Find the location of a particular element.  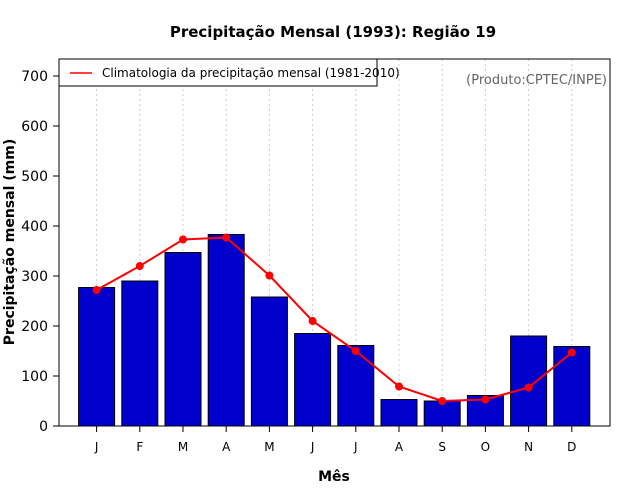

y-tick-label: 700 is located at coordinates (34, 77).